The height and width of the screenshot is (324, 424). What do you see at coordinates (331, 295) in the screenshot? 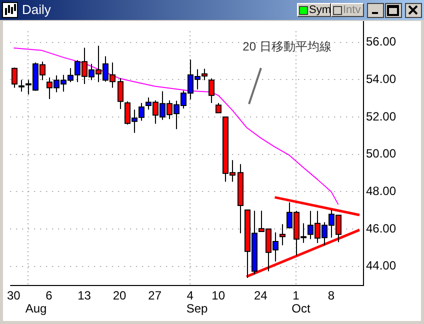
I see `x-tick-label: 8` at bounding box center [331, 295].